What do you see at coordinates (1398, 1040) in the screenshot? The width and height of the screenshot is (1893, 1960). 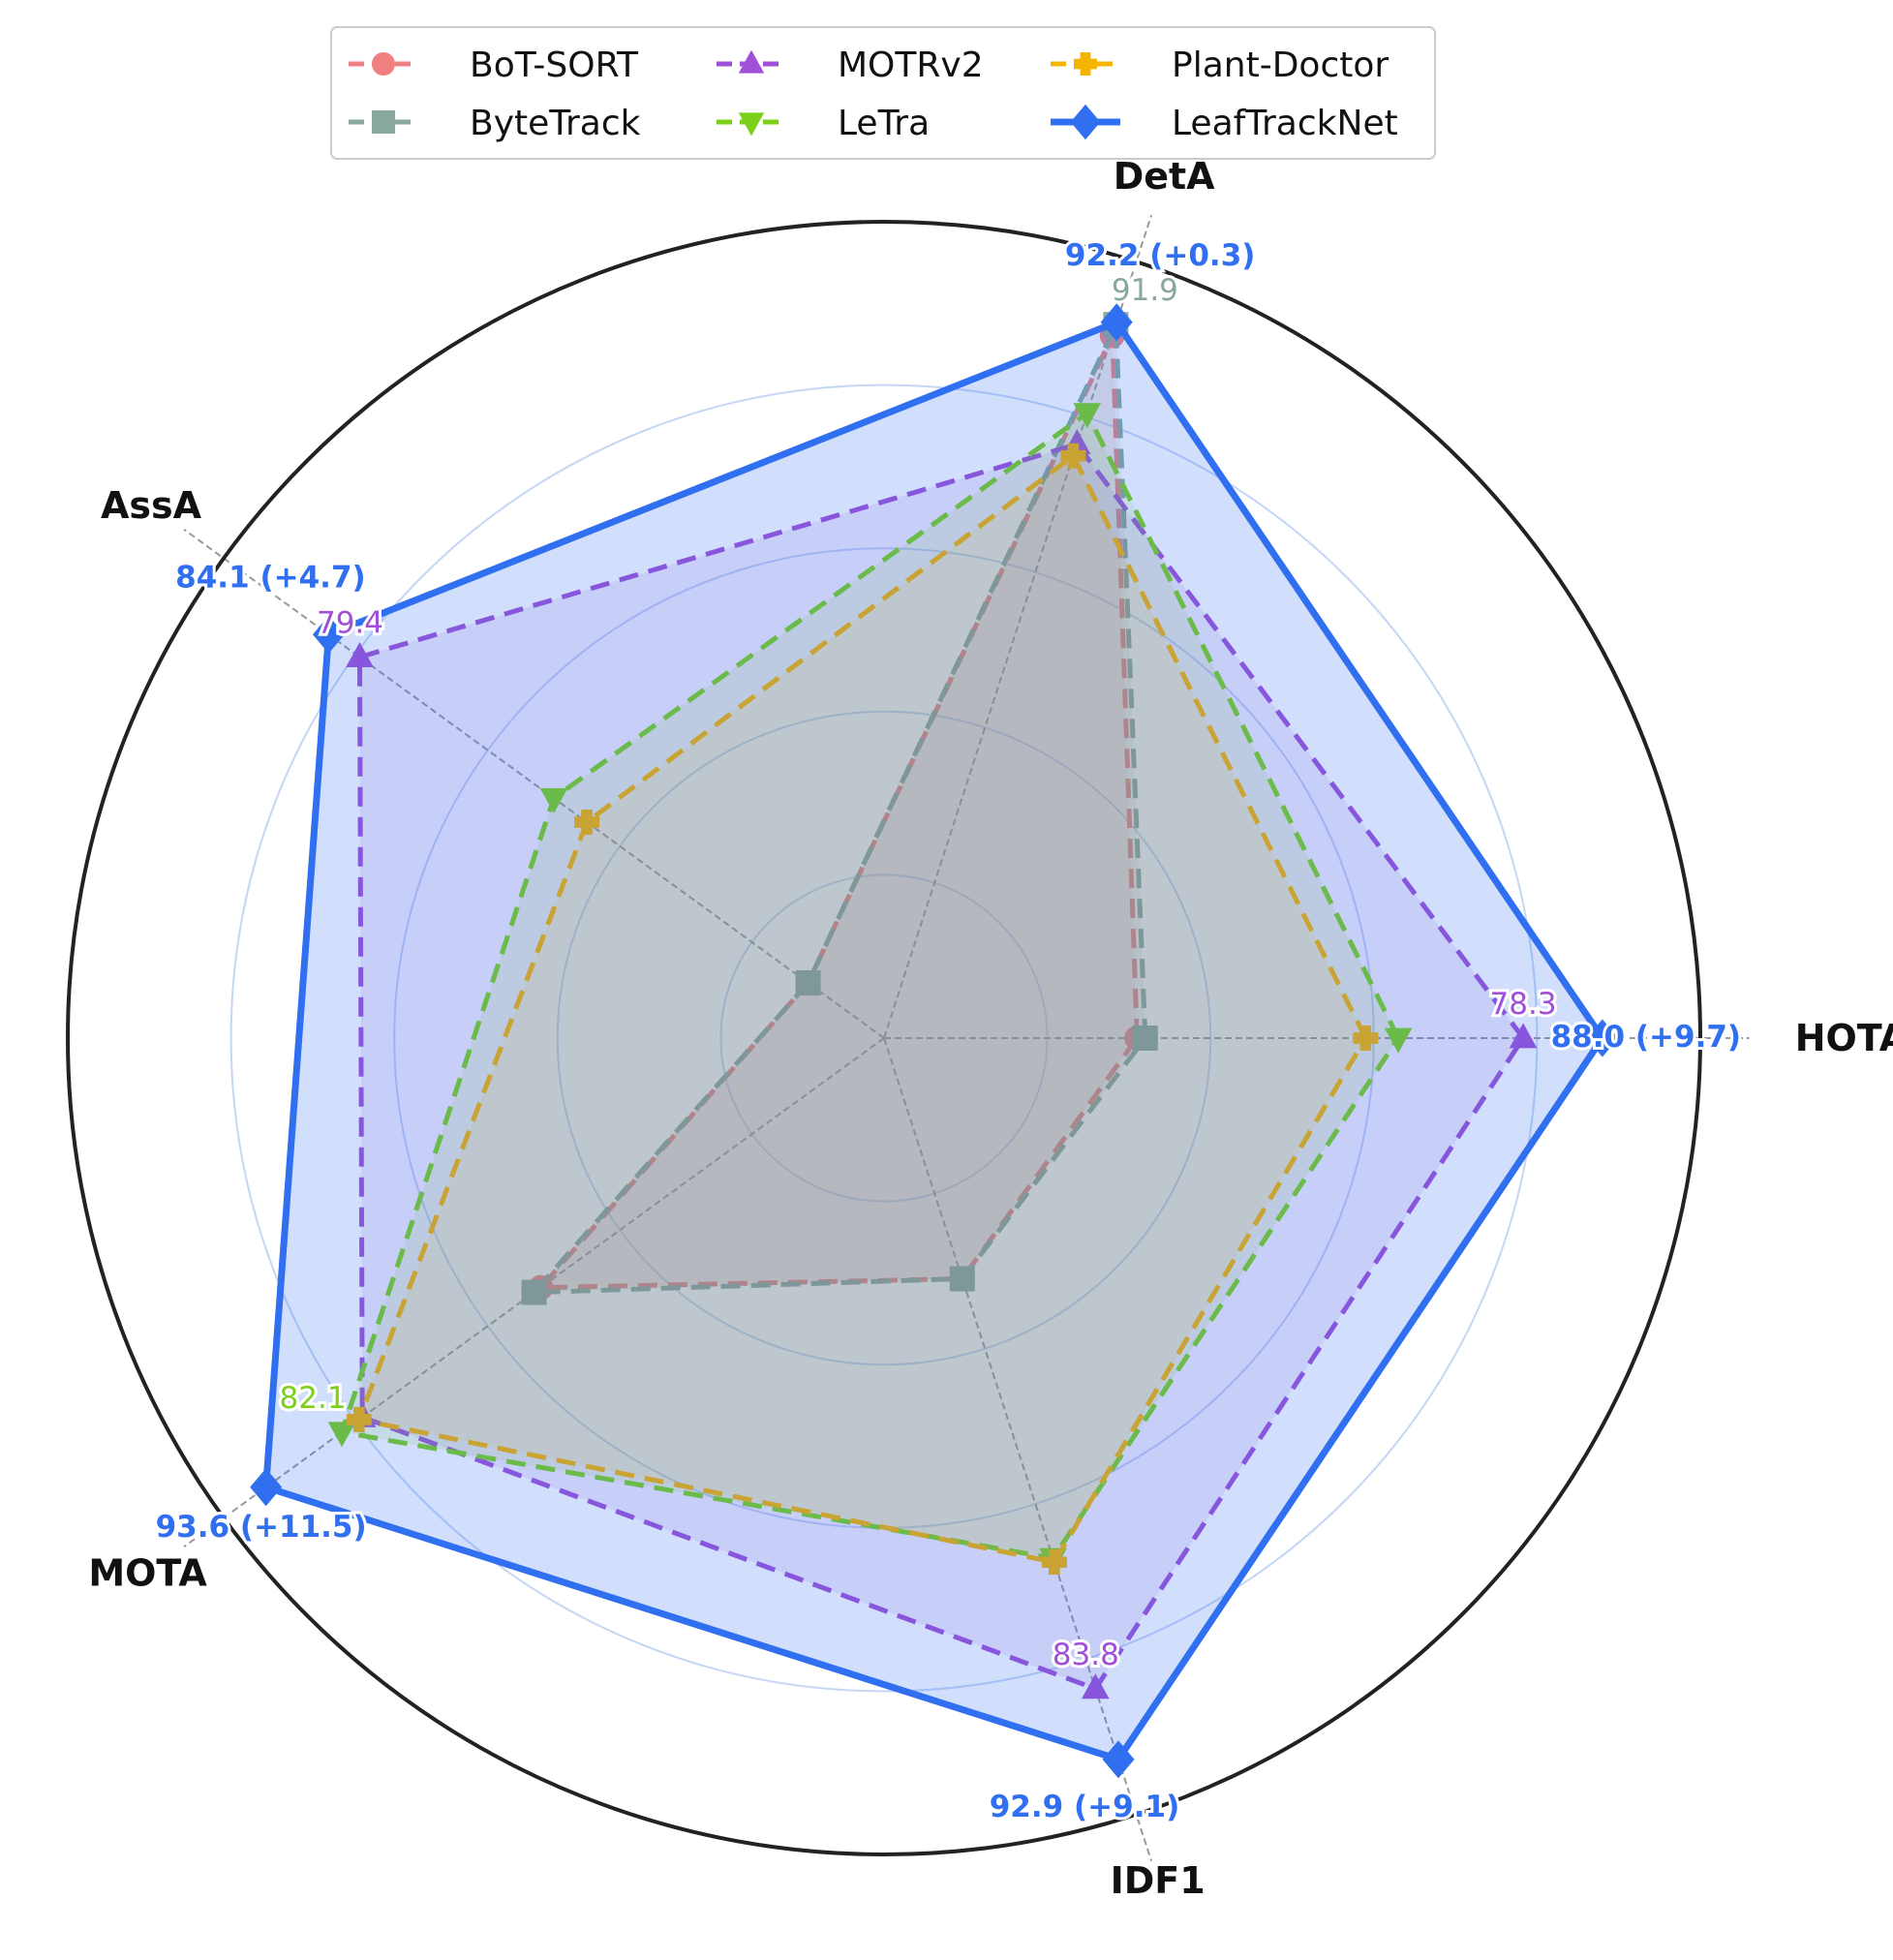 I see `point-letra-hota` at bounding box center [1398, 1040].